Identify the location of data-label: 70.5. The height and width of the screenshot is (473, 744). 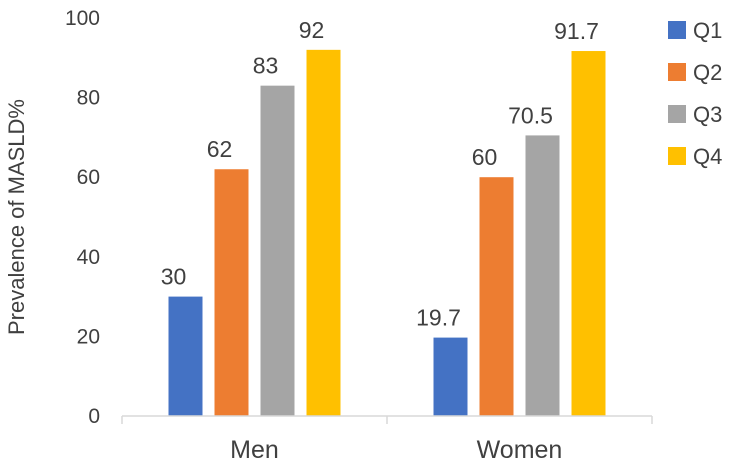
(530, 115).